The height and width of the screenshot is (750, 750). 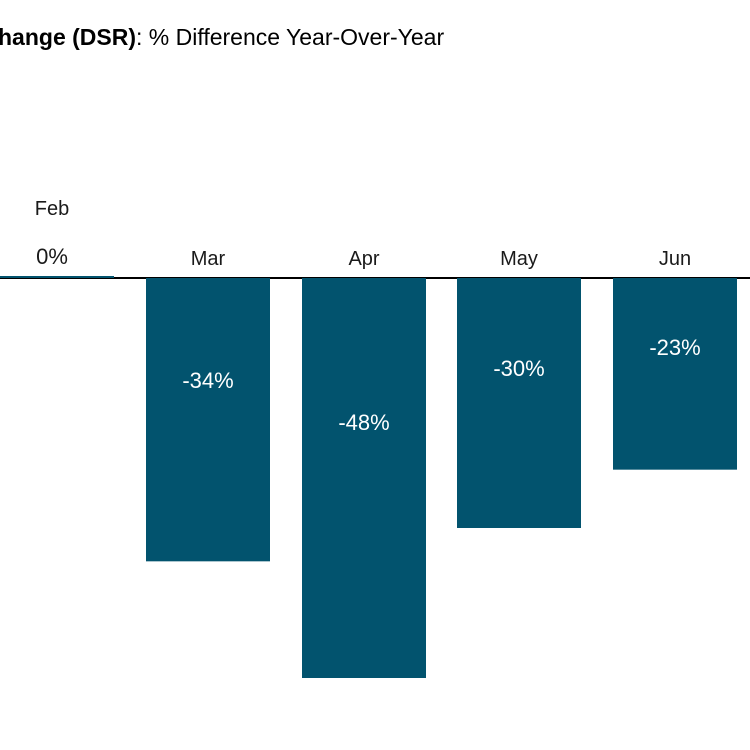 I want to click on month-label-mar: Mar, so click(x=208, y=259).